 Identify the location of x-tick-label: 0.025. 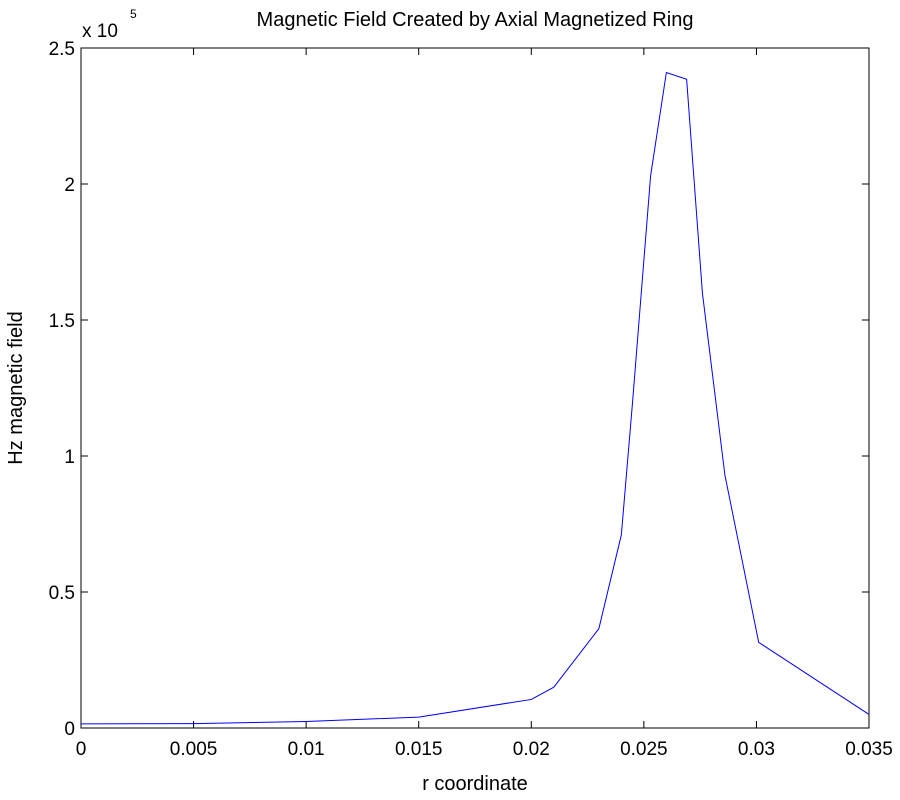
(644, 749).